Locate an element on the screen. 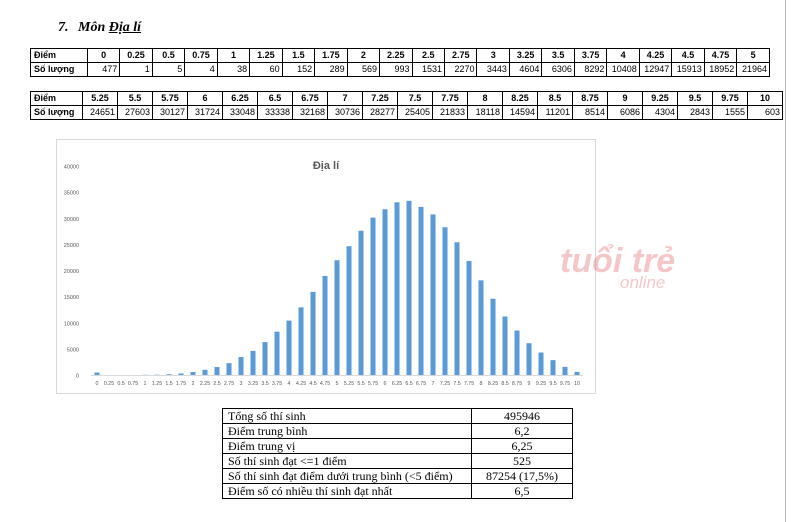  x-tick-label: 6.75 is located at coordinates (421, 384).